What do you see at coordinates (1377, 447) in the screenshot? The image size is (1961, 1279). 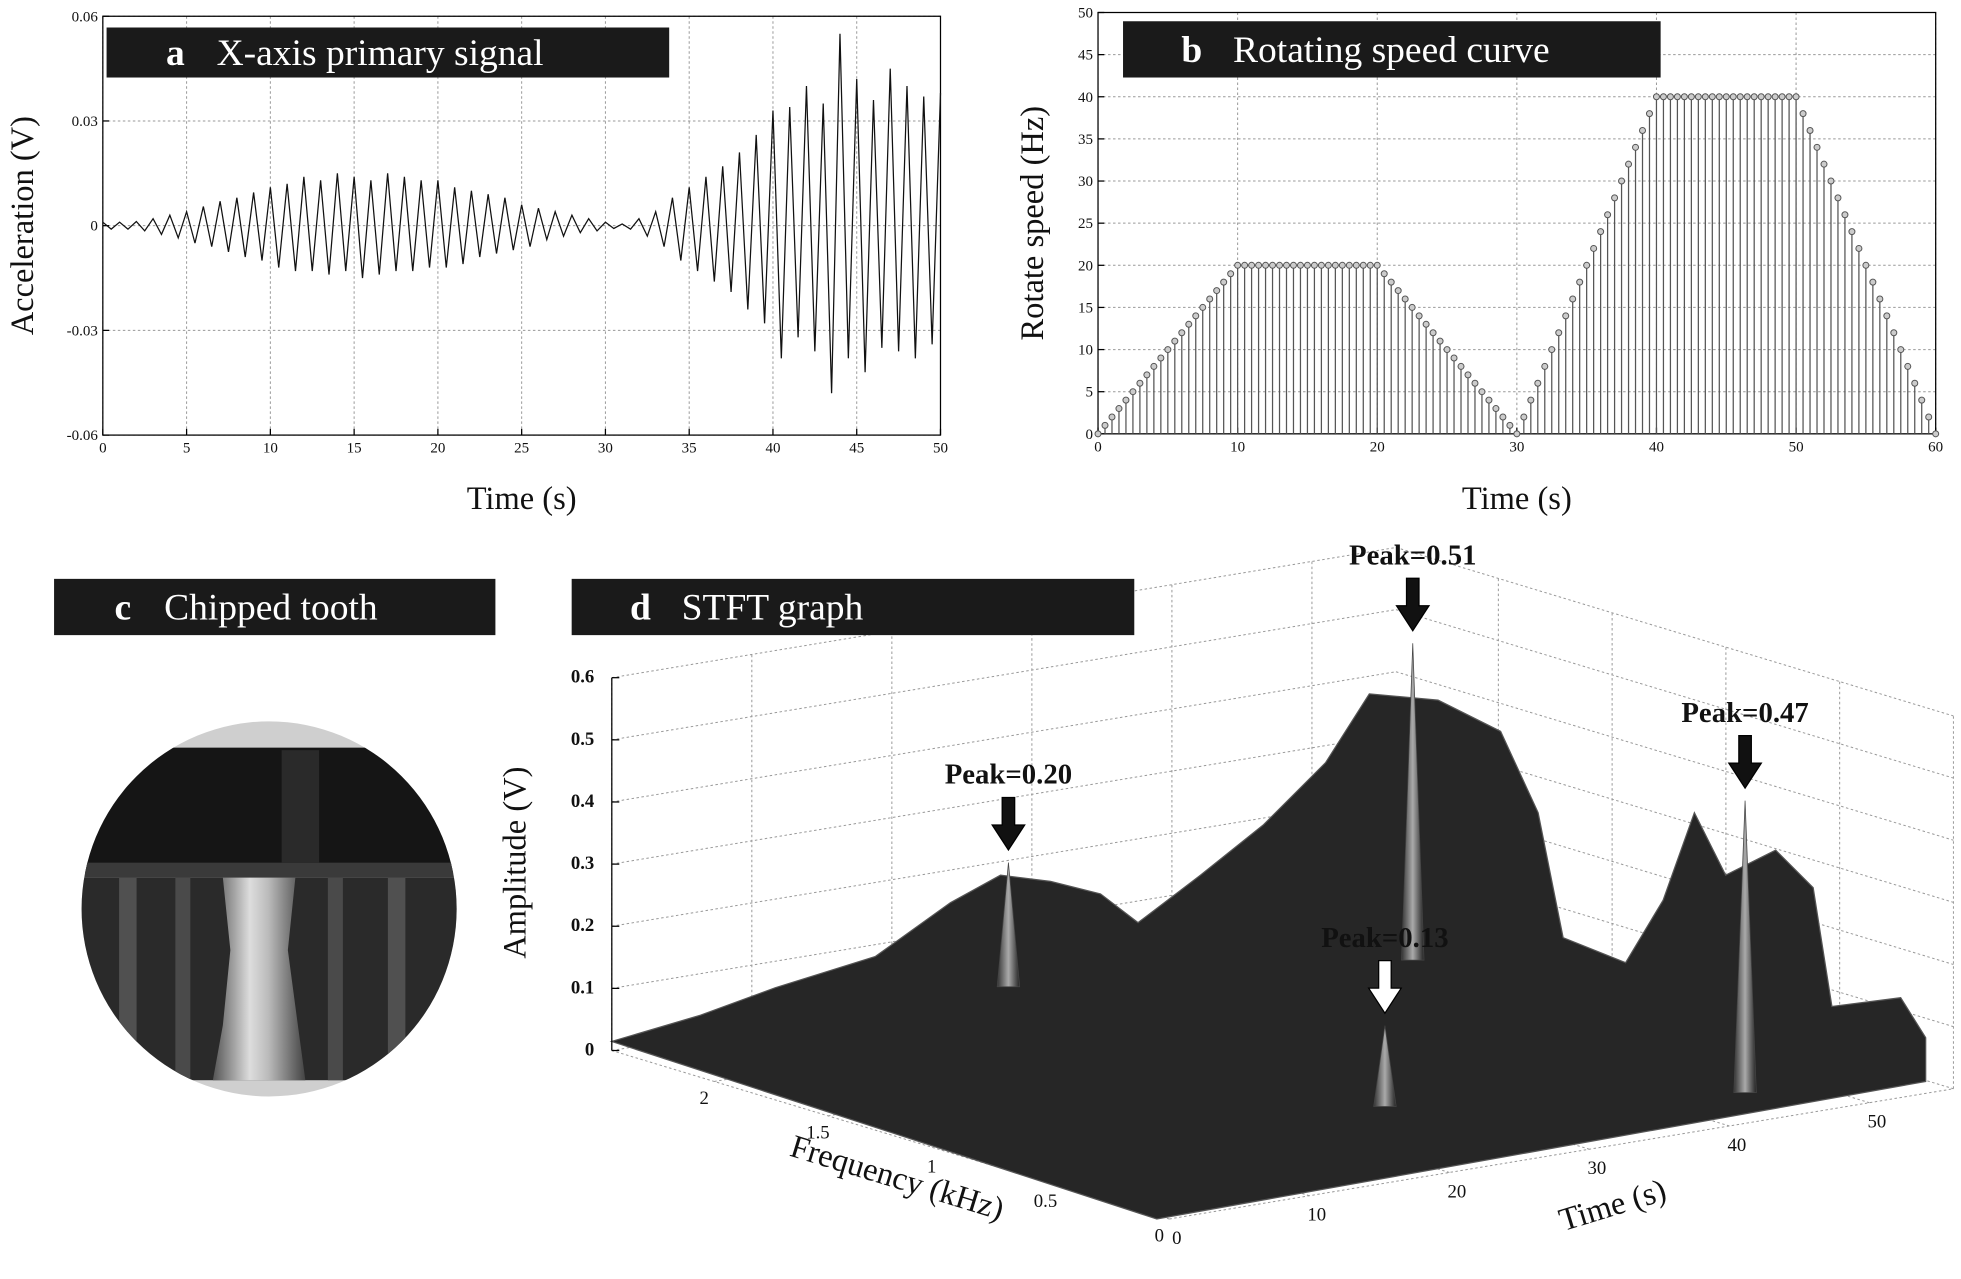 I see `x-tick-label: 20` at bounding box center [1377, 447].